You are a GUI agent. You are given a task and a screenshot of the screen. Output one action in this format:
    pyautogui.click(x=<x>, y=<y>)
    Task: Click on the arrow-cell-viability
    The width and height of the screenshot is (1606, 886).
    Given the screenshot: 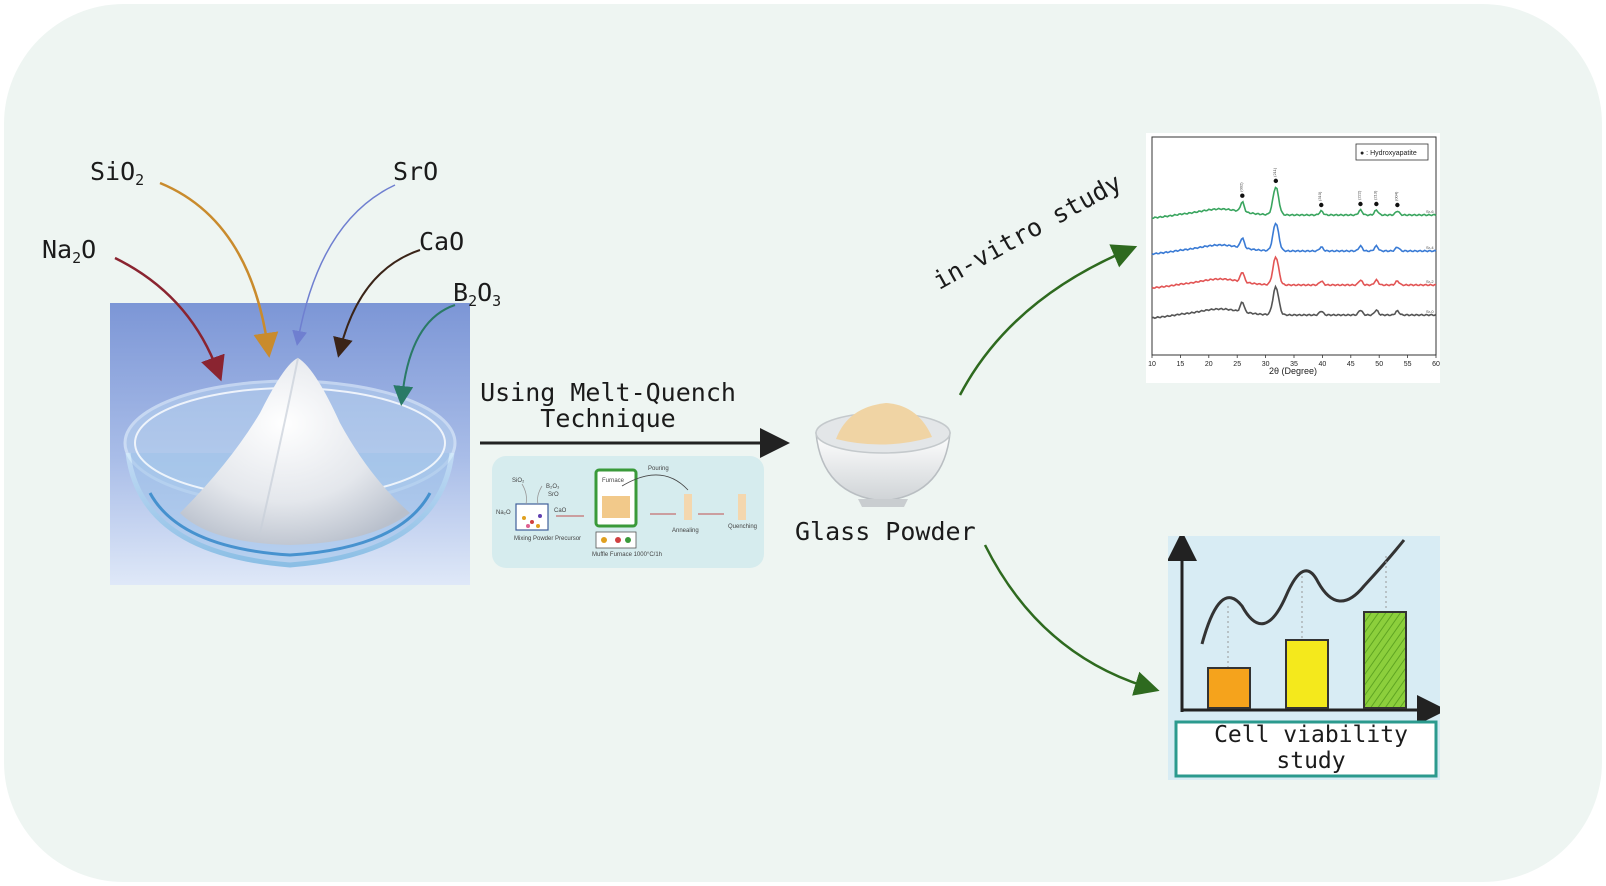 What is the action you would take?
    pyautogui.click(x=1071, y=620)
    